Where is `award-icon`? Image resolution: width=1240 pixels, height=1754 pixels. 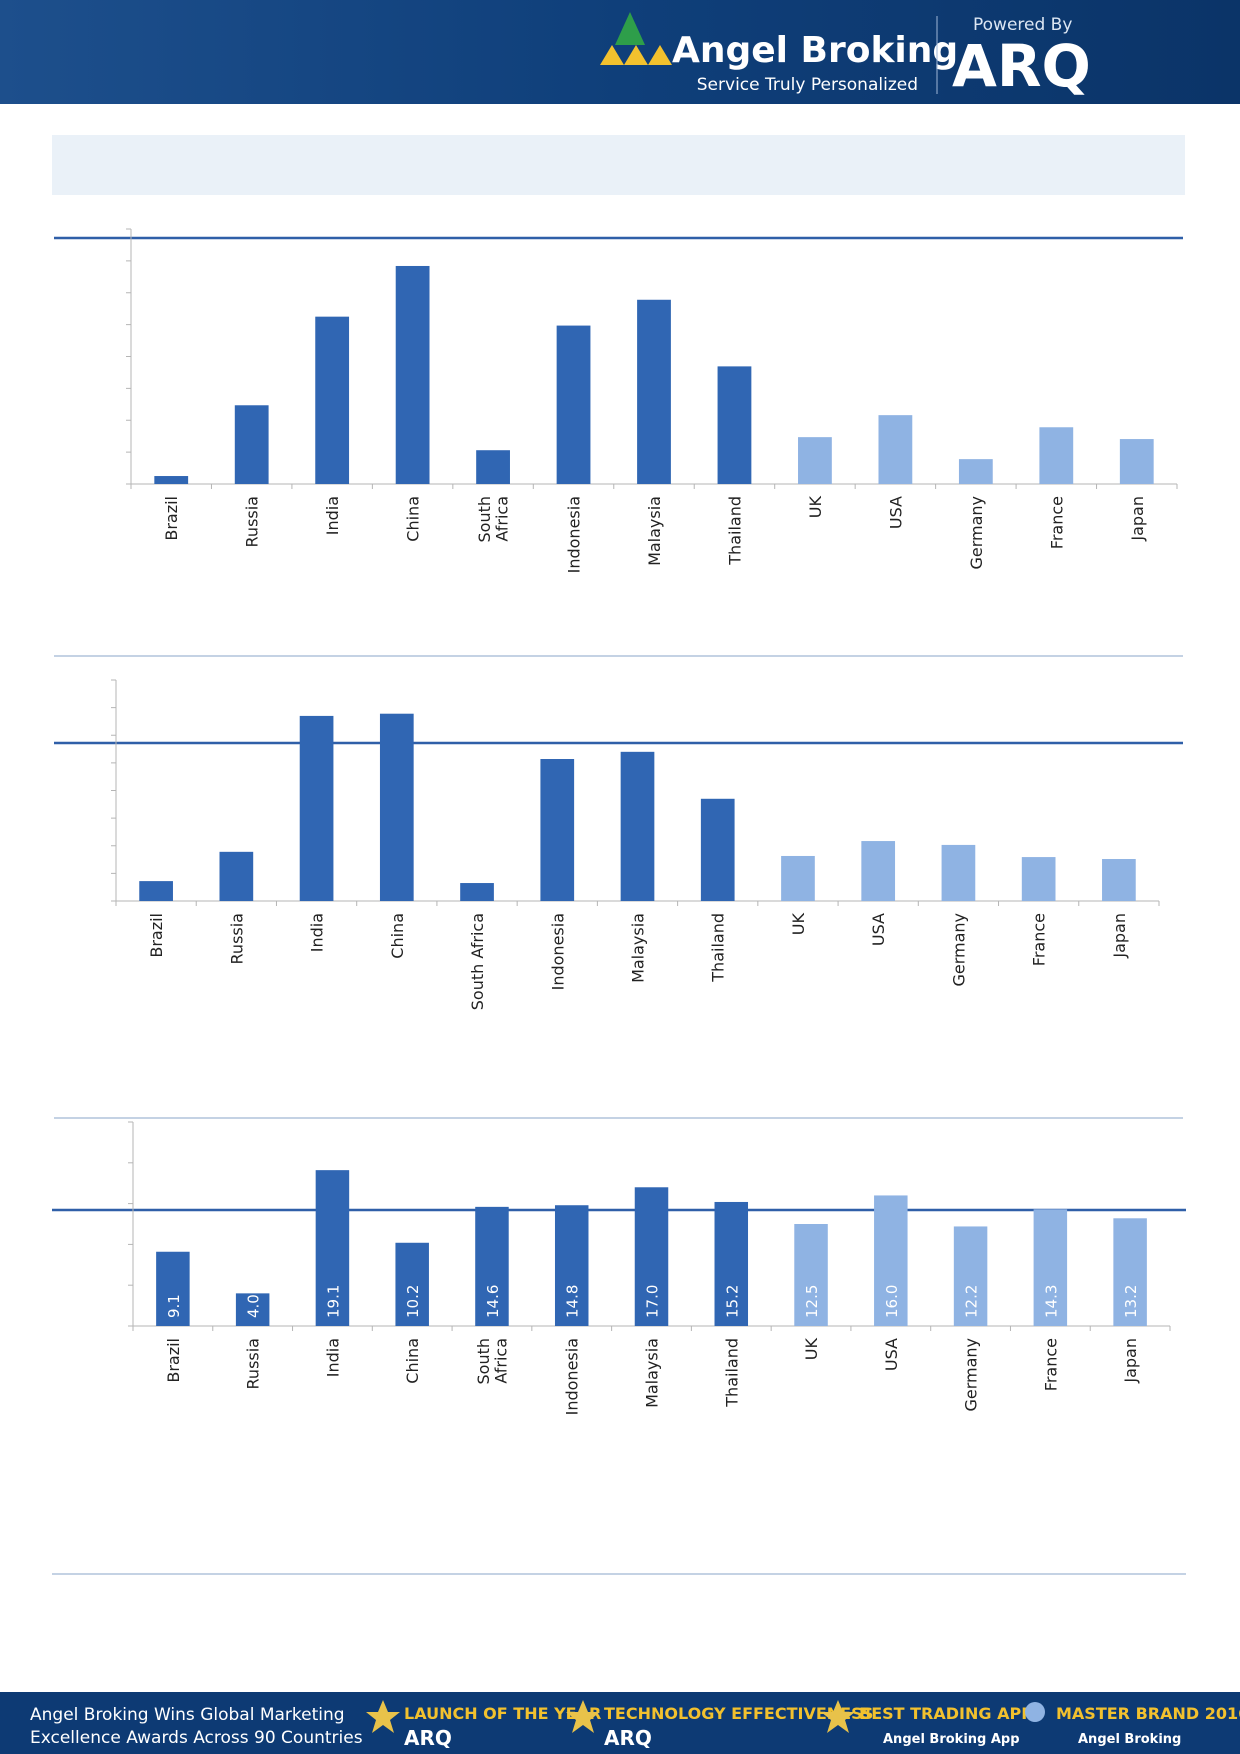
award-icon is located at coordinates (838, 1716).